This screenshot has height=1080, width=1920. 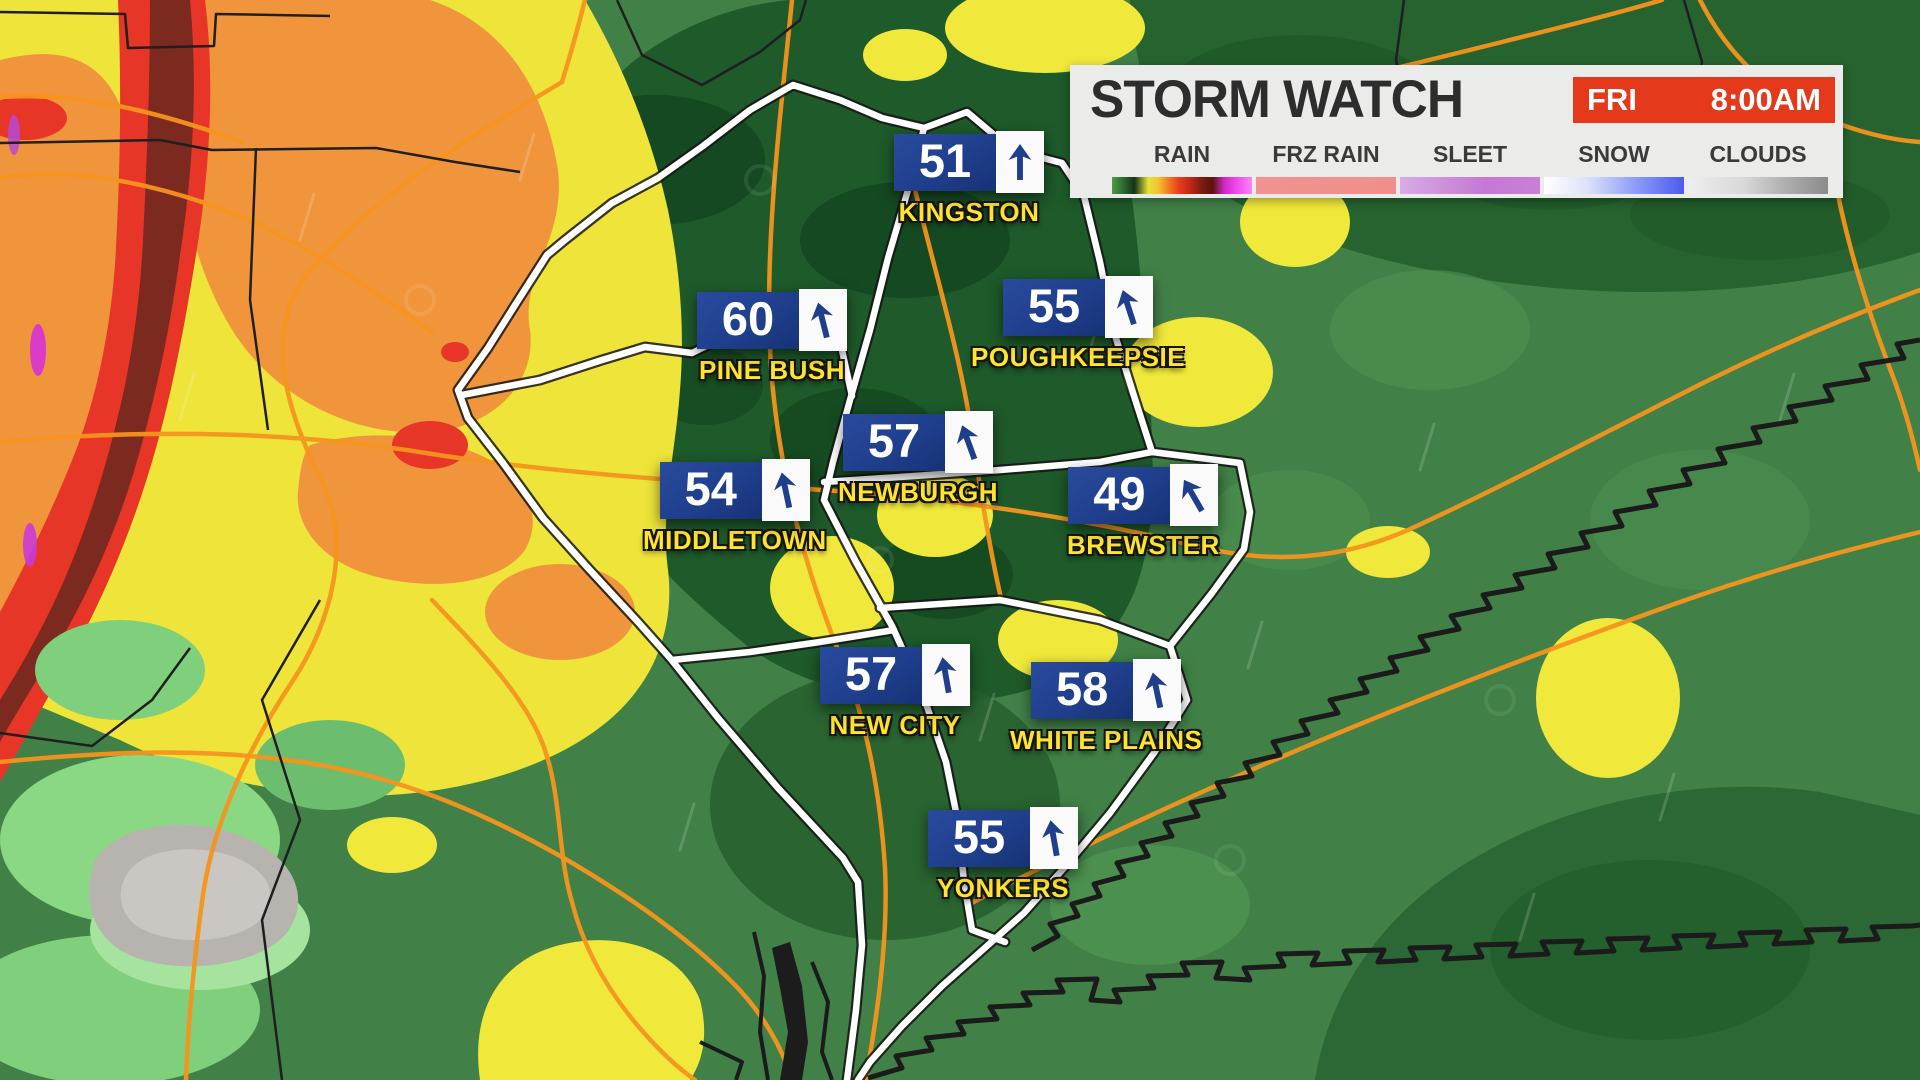 I want to click on city-label: POUGHKEEPSIE, so click(x=1078, y=357).